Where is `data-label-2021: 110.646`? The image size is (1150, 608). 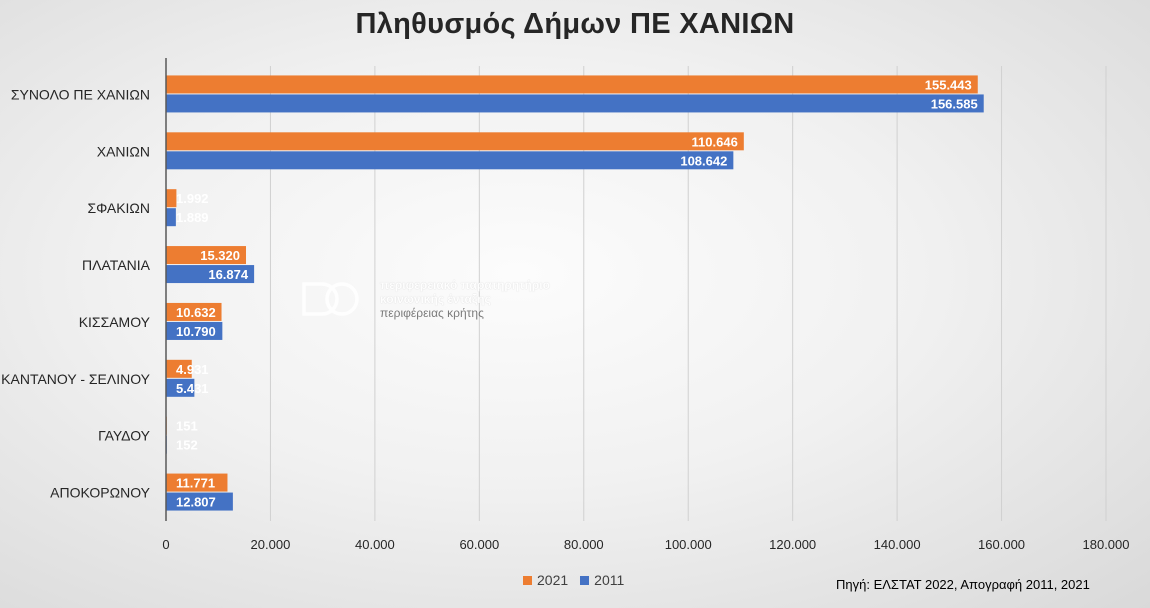 data-label-2021: 110.646 is located at coordinates (715, 141).